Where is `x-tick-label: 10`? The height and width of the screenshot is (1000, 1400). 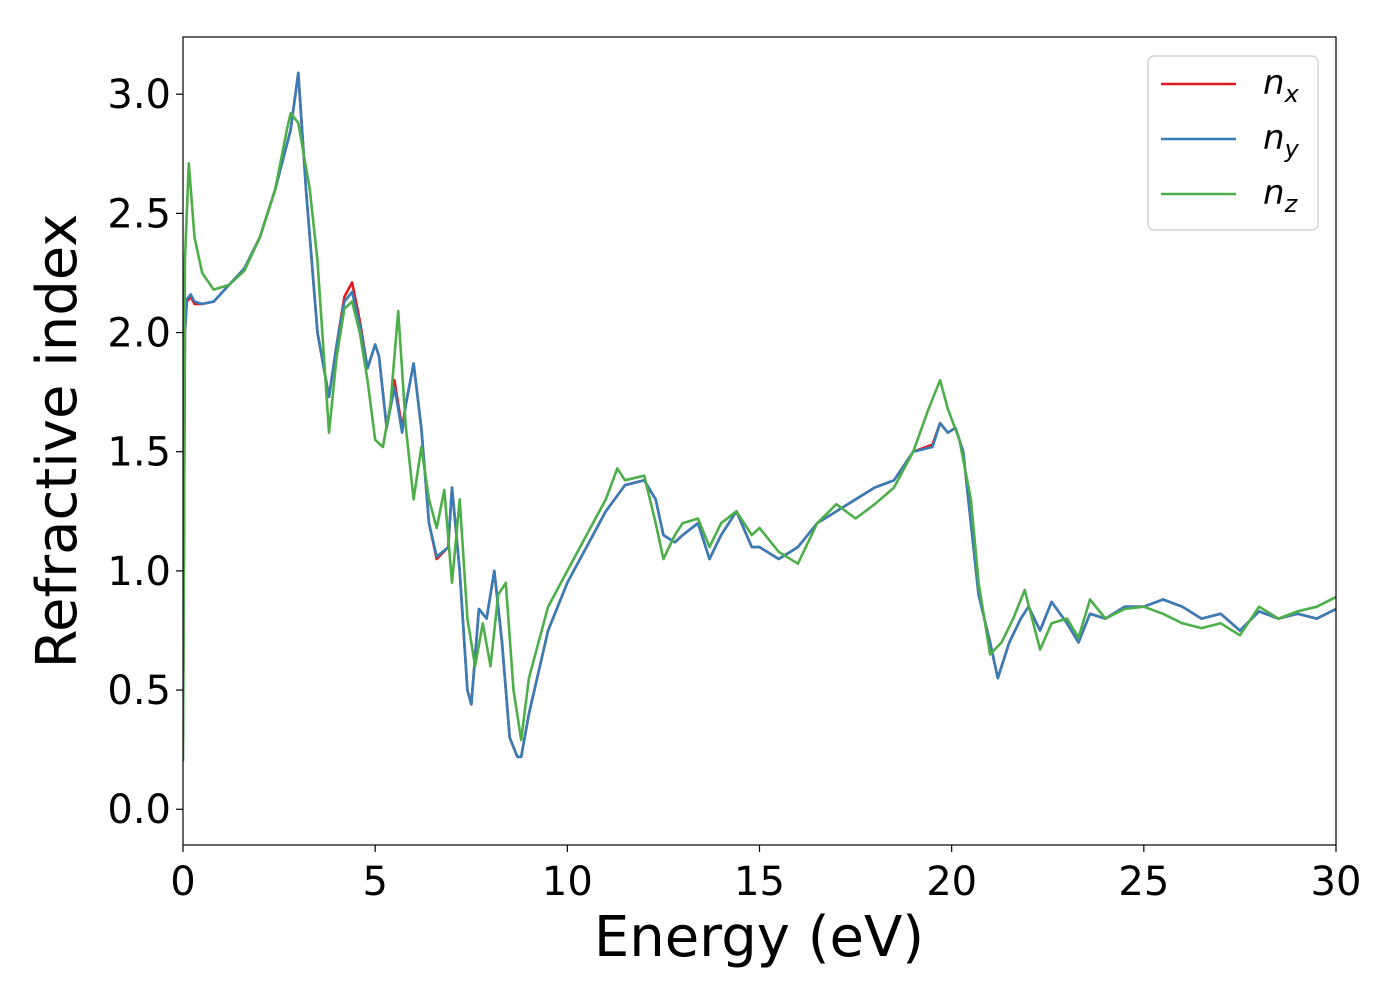 x-tick-label: 10 is located at coordinates (567, 882).